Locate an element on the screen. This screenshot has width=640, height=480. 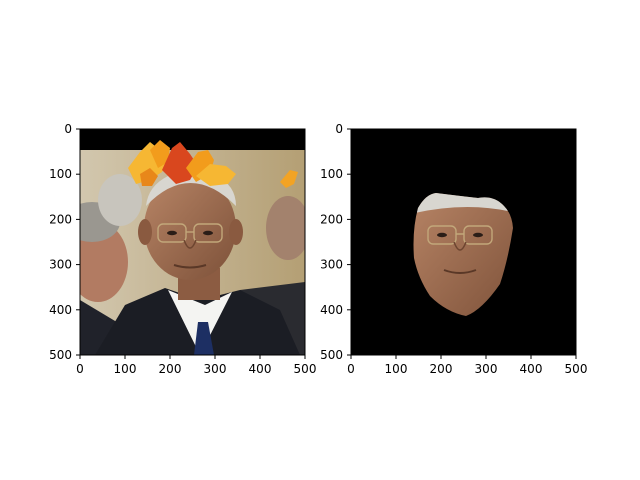
left-x-tick-label: 500 is located at coordinates (305, 369).